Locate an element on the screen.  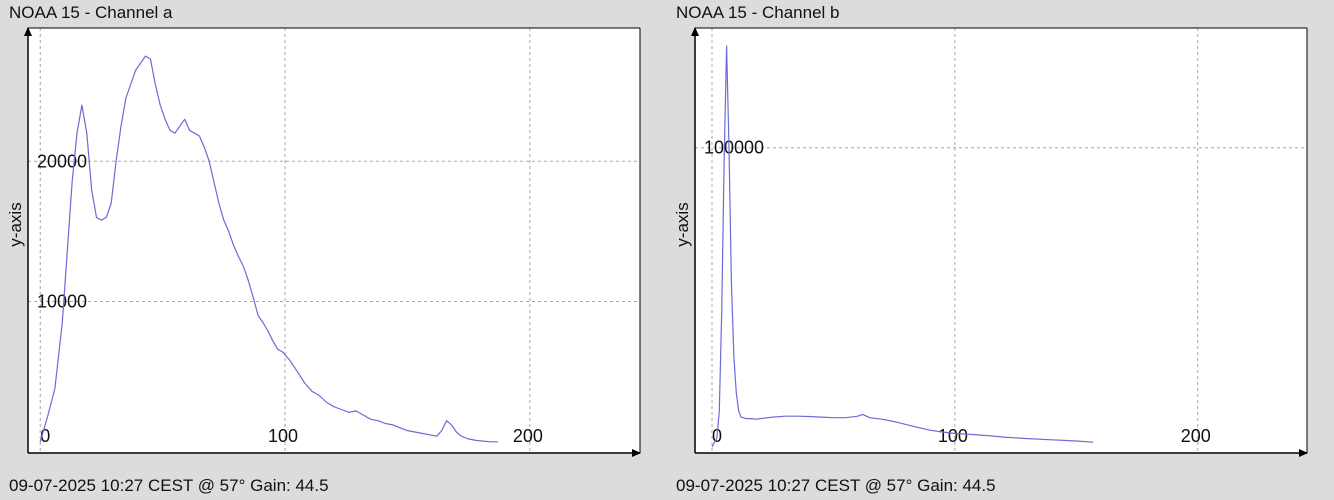
y-tick-label: 10000 is located at coordinates (62, 302).